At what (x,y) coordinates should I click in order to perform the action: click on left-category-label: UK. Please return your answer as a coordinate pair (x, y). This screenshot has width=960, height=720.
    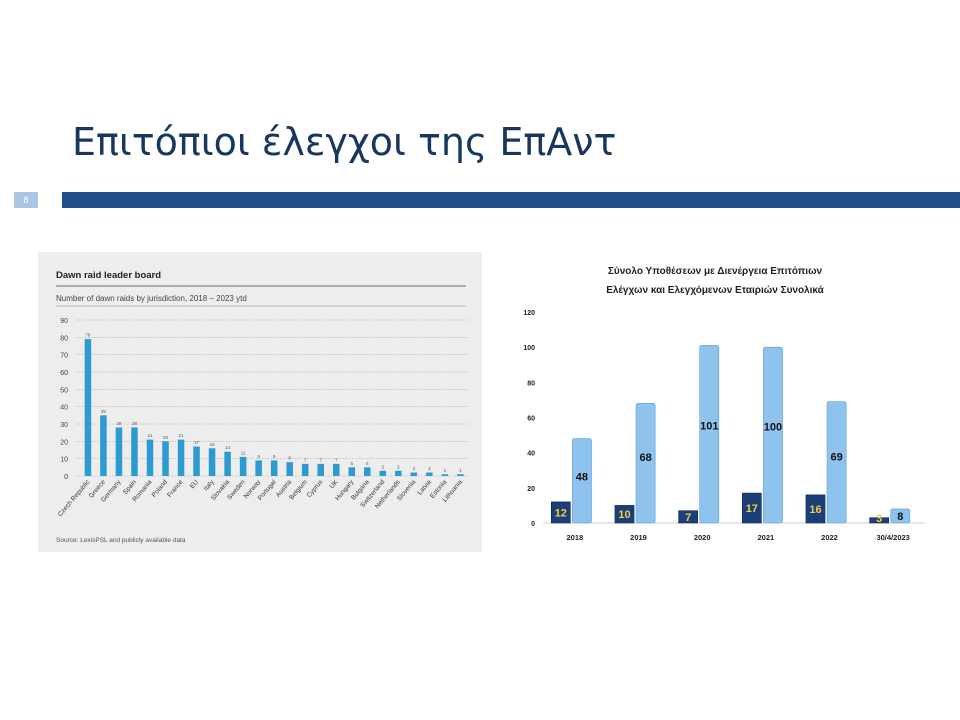
    Looking at the image, I should click on (335, 484).